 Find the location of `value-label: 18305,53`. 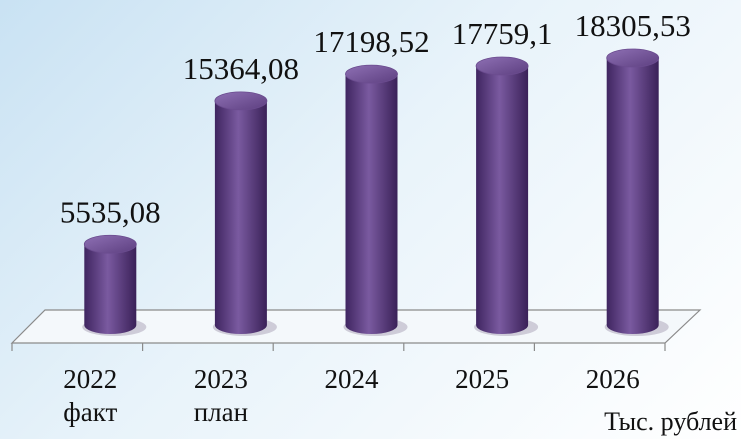

value-label: 18305,53 is located at coordinates (633, 25).